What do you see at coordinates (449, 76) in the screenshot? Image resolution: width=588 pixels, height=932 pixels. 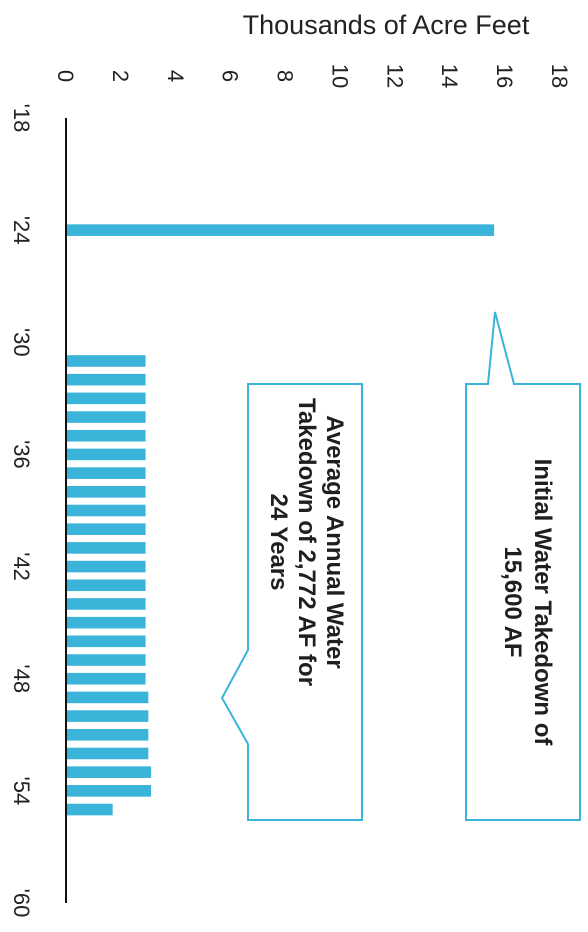 I see `value-tick-label: 14` at bounding box center [449, 76].